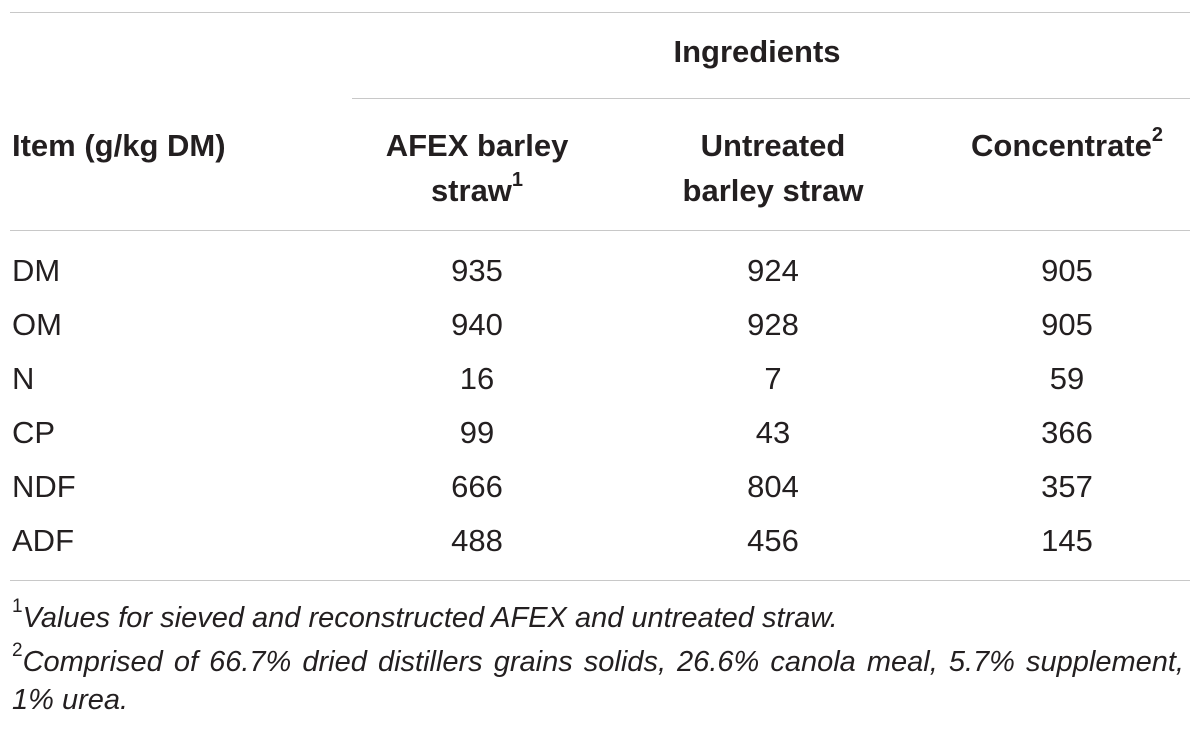 The height and width of the screenshot is (734, 1200). I want to click on row-label: OM, so click(37, 324).